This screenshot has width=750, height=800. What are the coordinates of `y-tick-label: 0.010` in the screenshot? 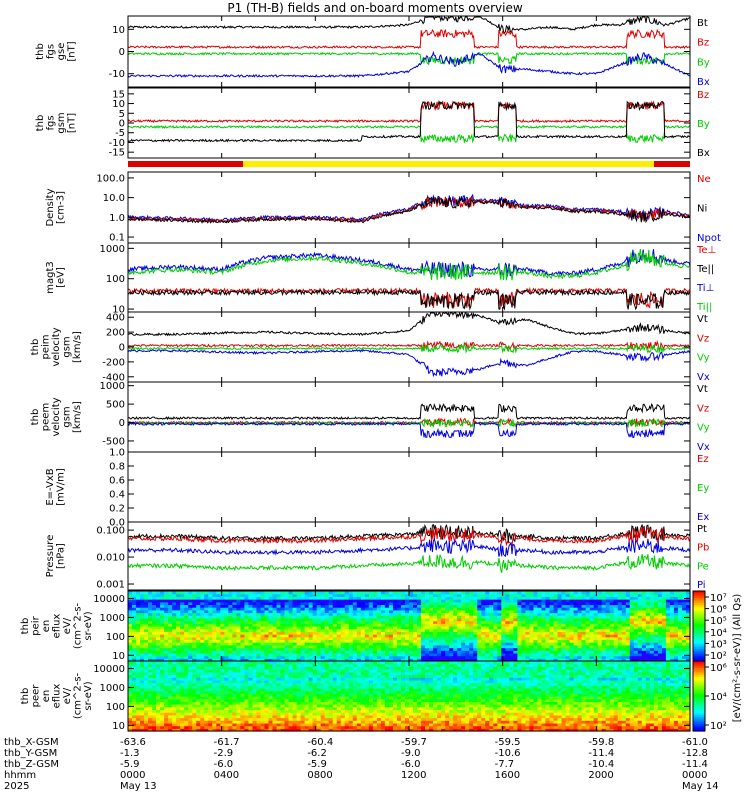 It's located at (110, 558).